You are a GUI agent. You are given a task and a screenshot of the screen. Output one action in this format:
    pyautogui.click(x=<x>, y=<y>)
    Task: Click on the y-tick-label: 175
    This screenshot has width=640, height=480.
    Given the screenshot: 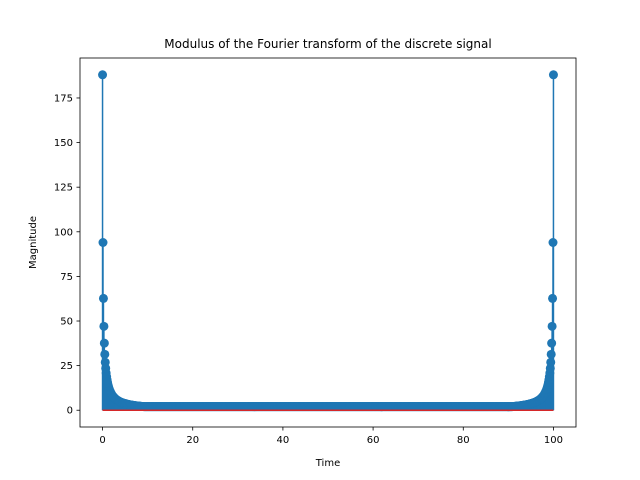 What is the action you would take?
    pyautogui.click(x=63, y=98)
    